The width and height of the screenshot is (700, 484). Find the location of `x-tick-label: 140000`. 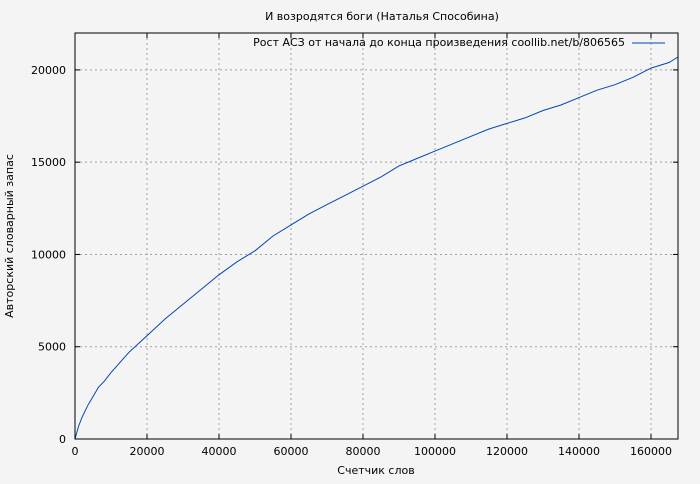

x-tick-label: 140000 is located at coordinates (579, 451).